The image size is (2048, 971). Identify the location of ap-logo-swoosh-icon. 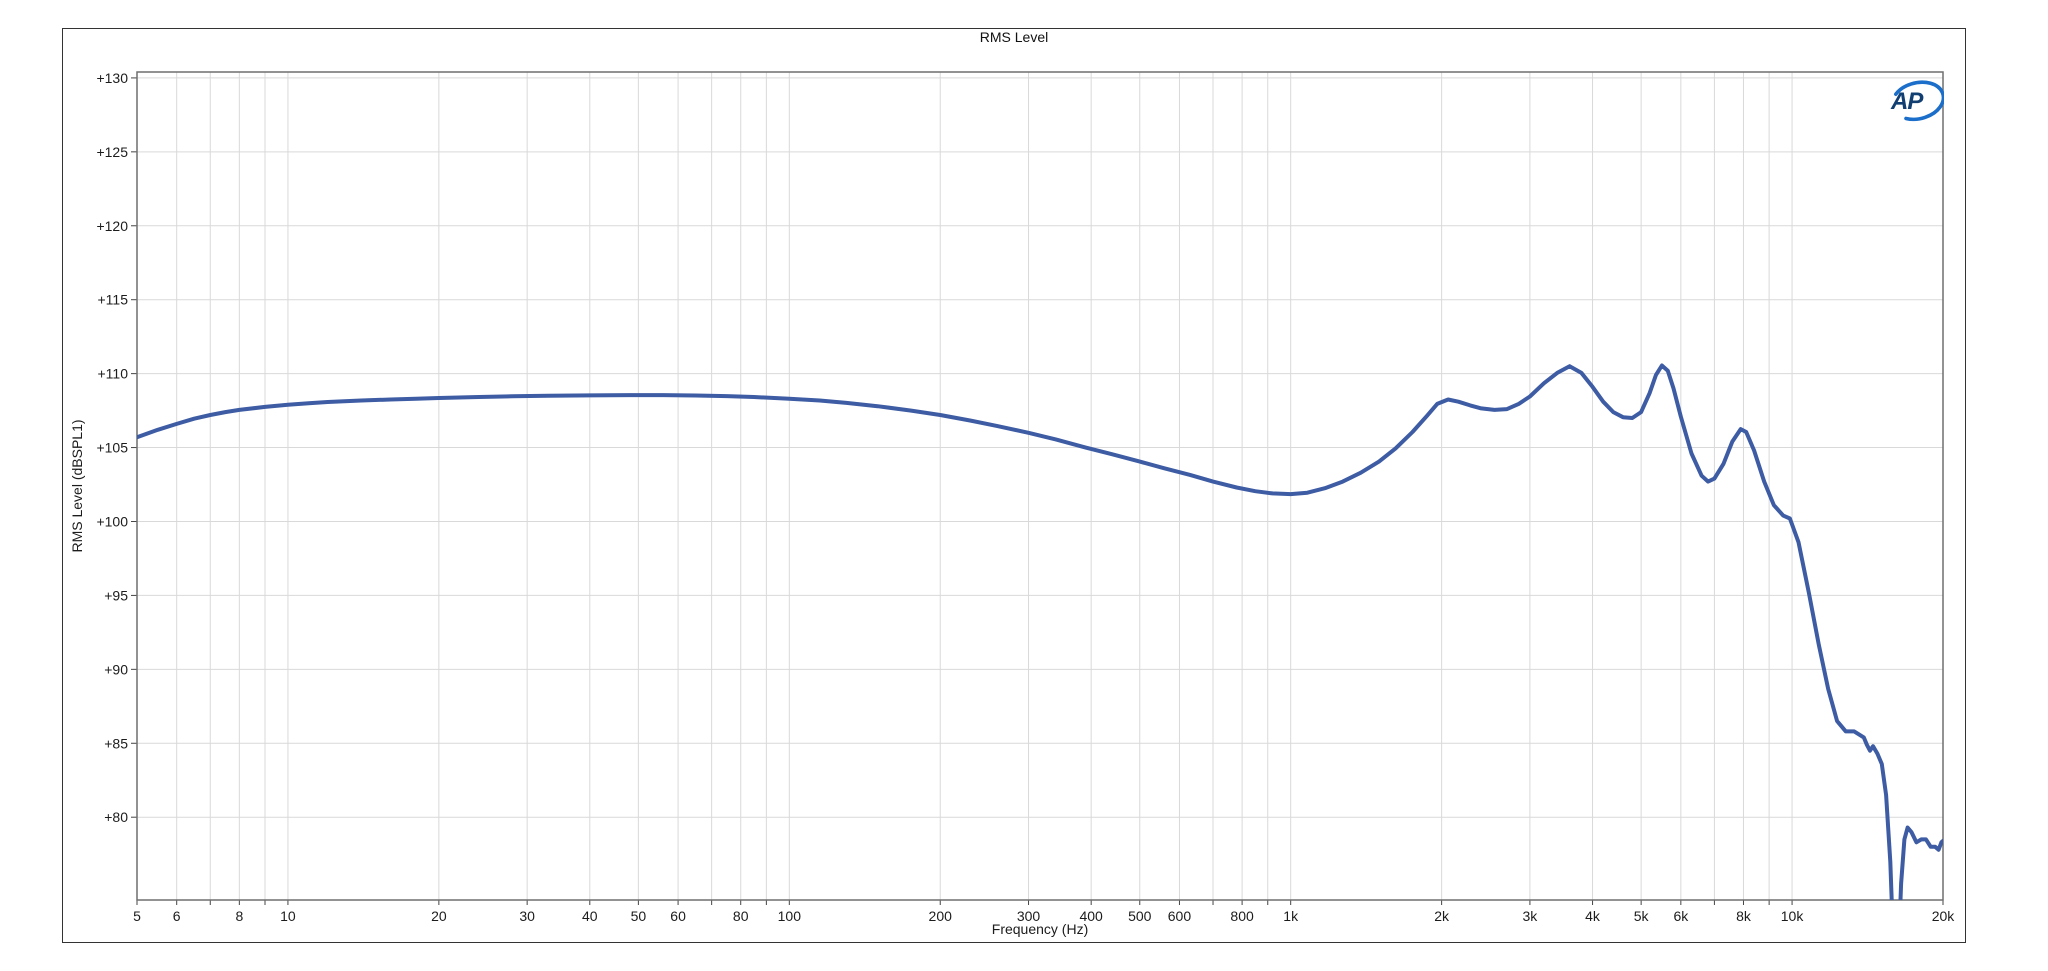
(1919, 101).